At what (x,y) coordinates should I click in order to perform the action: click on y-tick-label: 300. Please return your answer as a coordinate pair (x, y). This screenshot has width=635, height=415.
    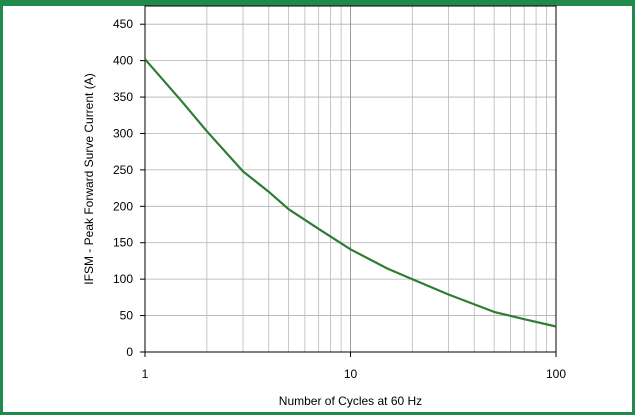
    Looking at the image, I should click on (123, 133).